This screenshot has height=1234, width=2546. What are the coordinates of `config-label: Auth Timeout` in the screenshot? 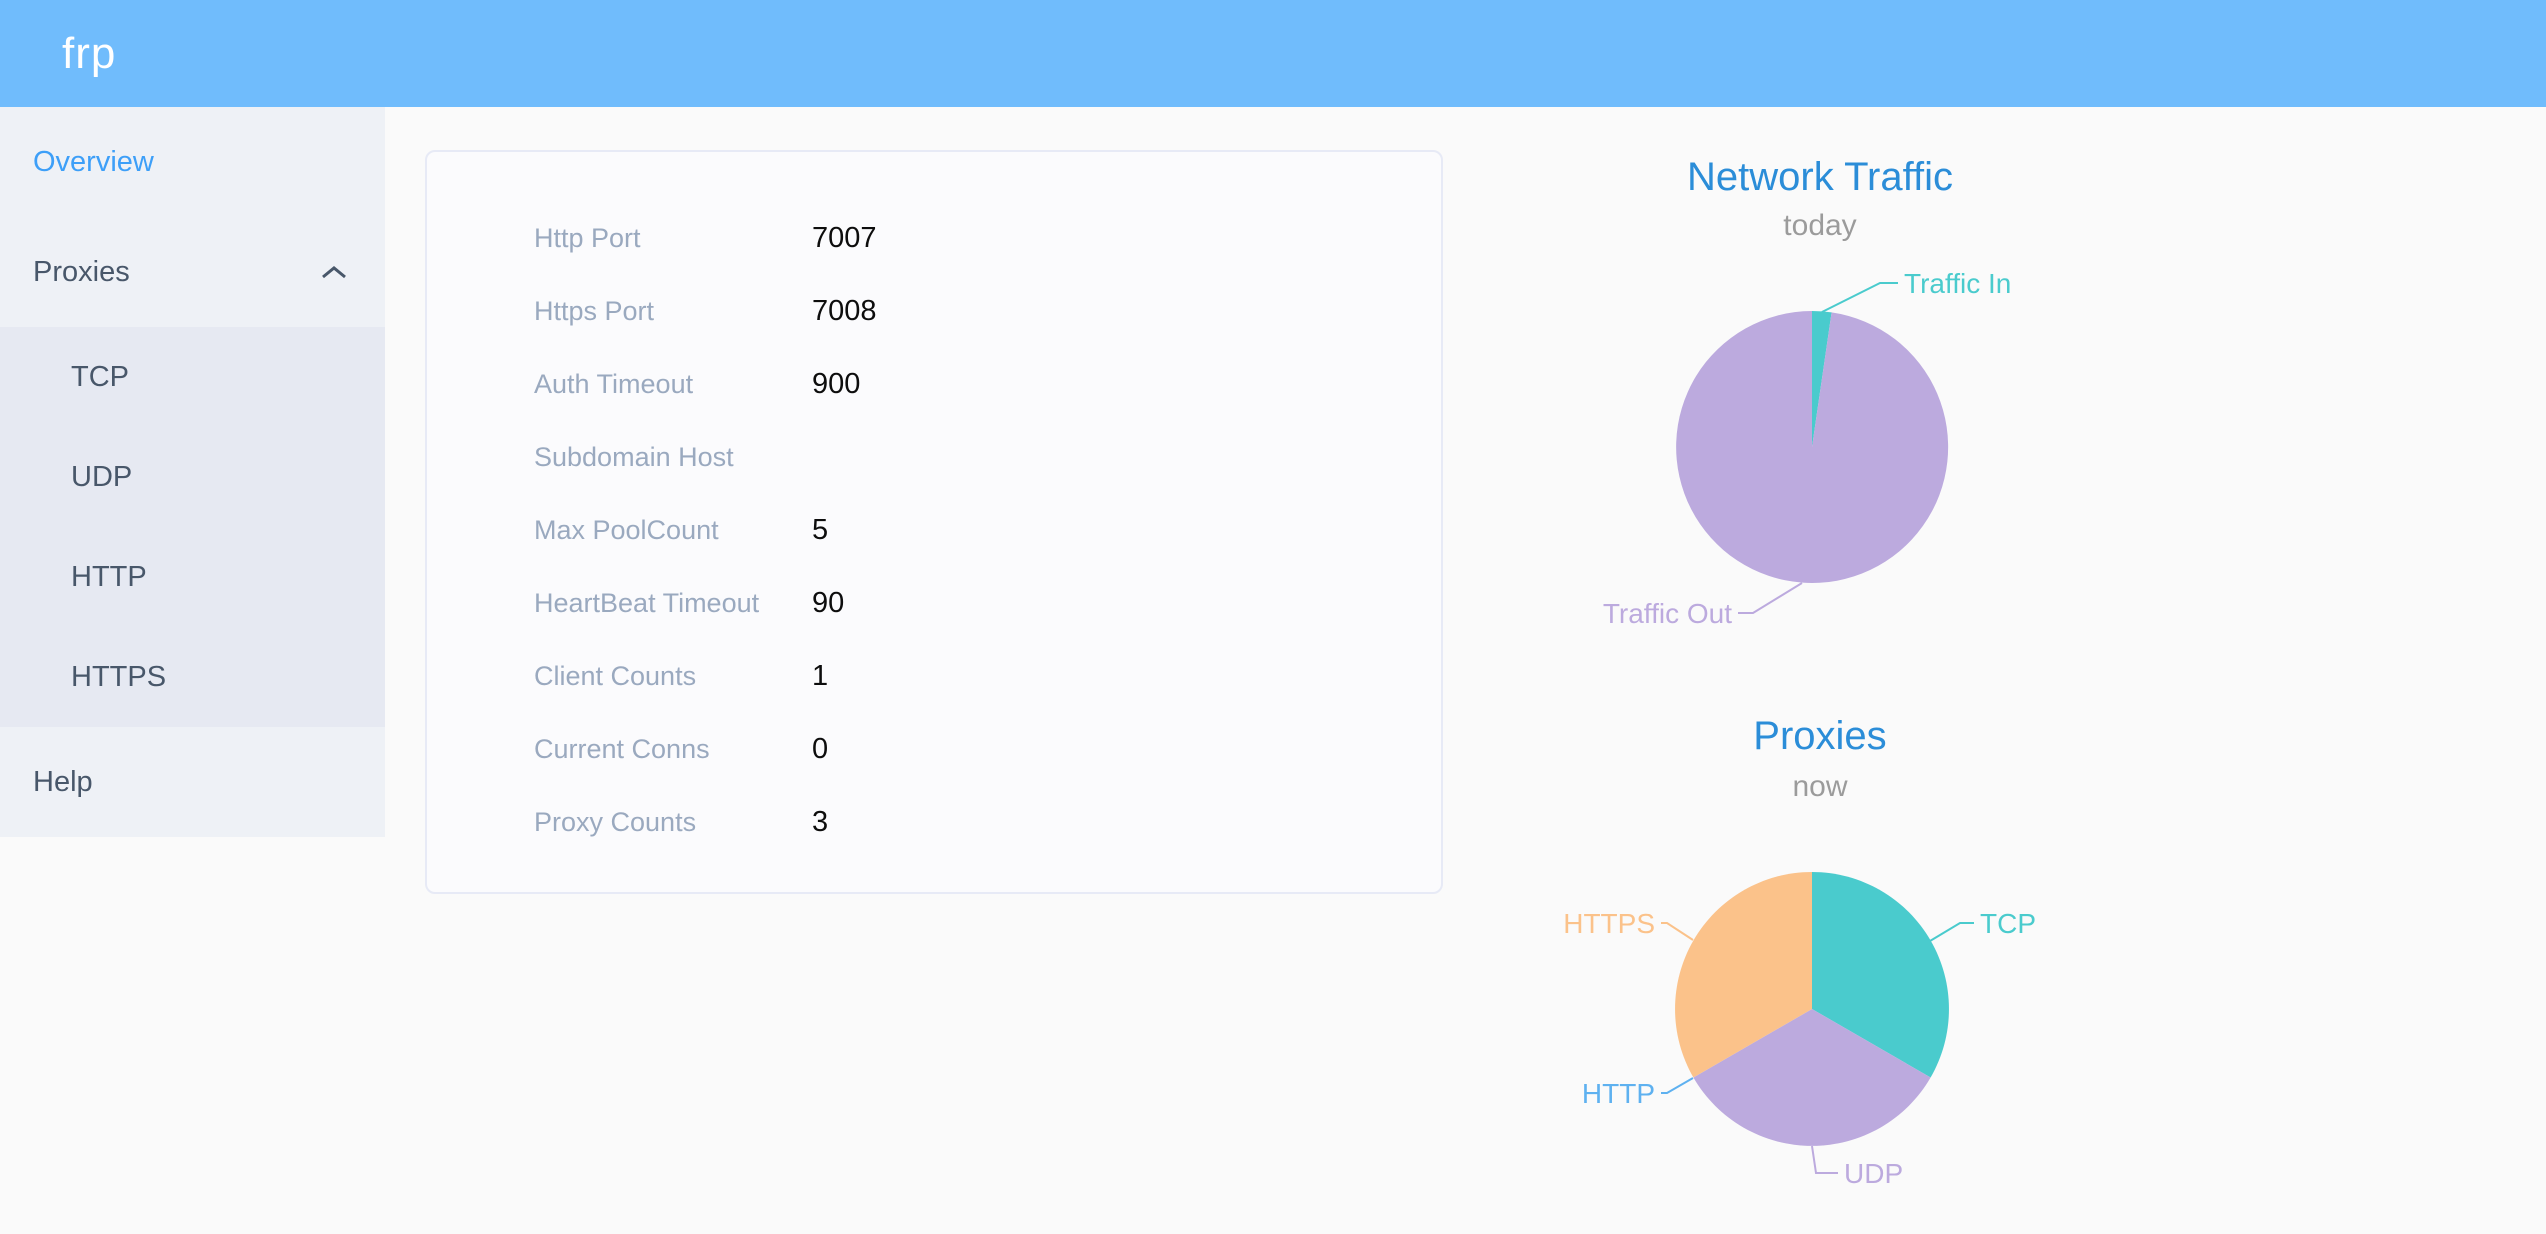 It's located at (614, 384).